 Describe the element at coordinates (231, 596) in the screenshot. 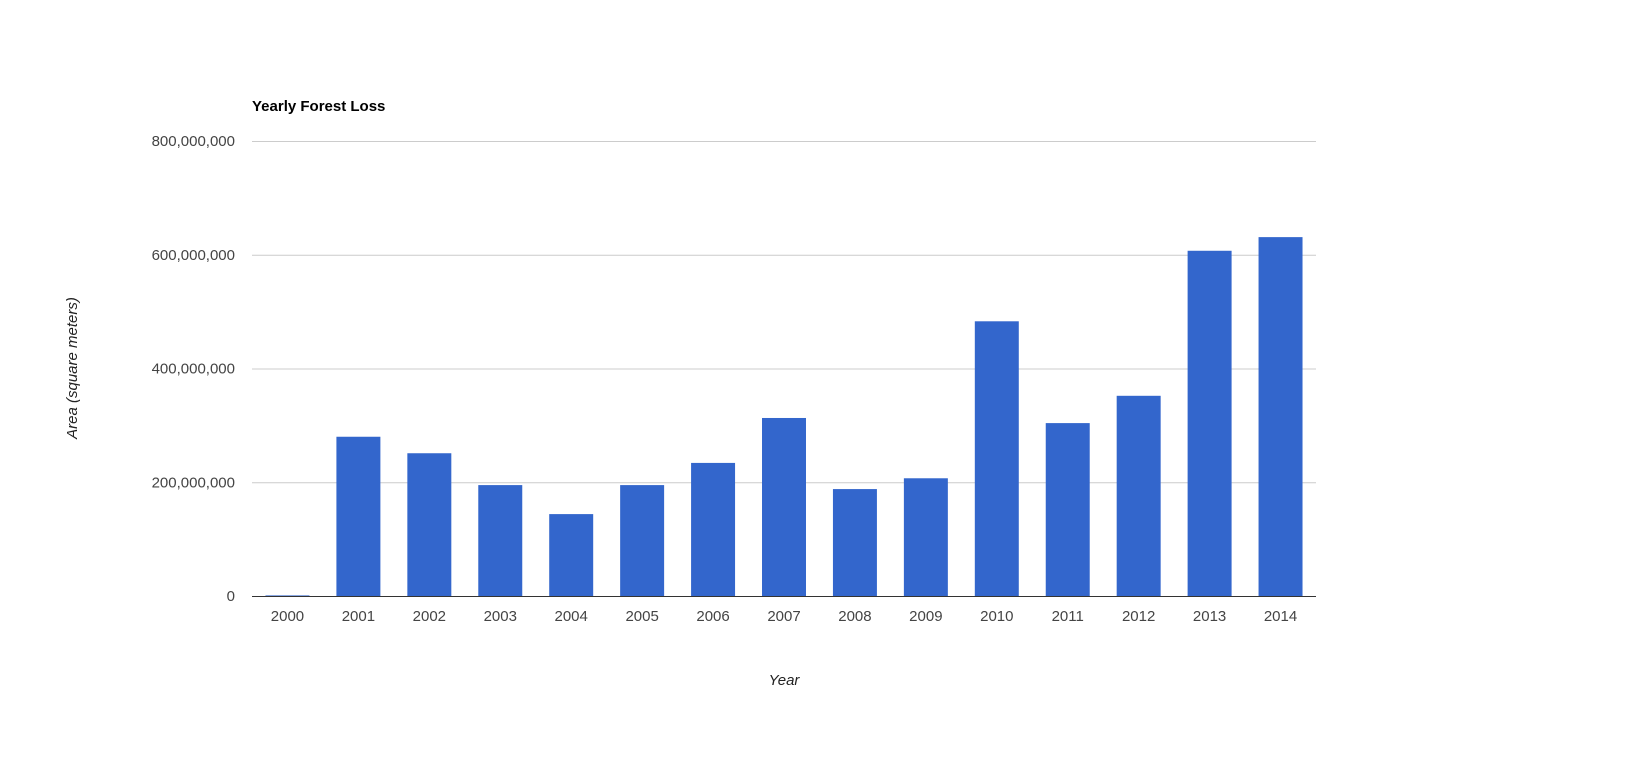

I see `y-tick-label: 0` at that location.